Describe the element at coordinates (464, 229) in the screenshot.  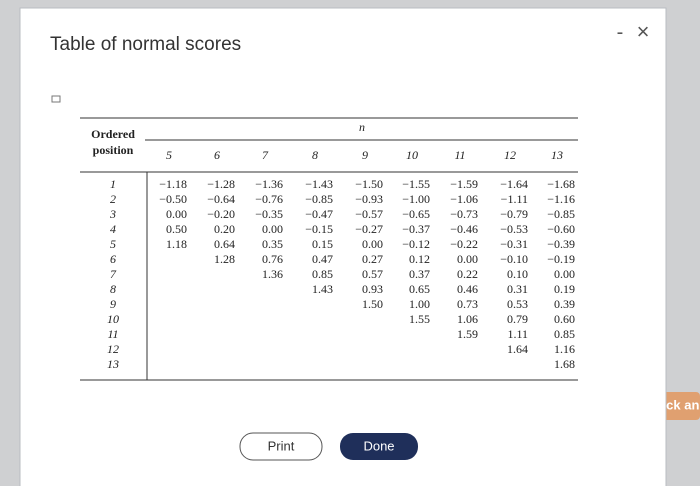
I see `cell: −0.46` at that location.